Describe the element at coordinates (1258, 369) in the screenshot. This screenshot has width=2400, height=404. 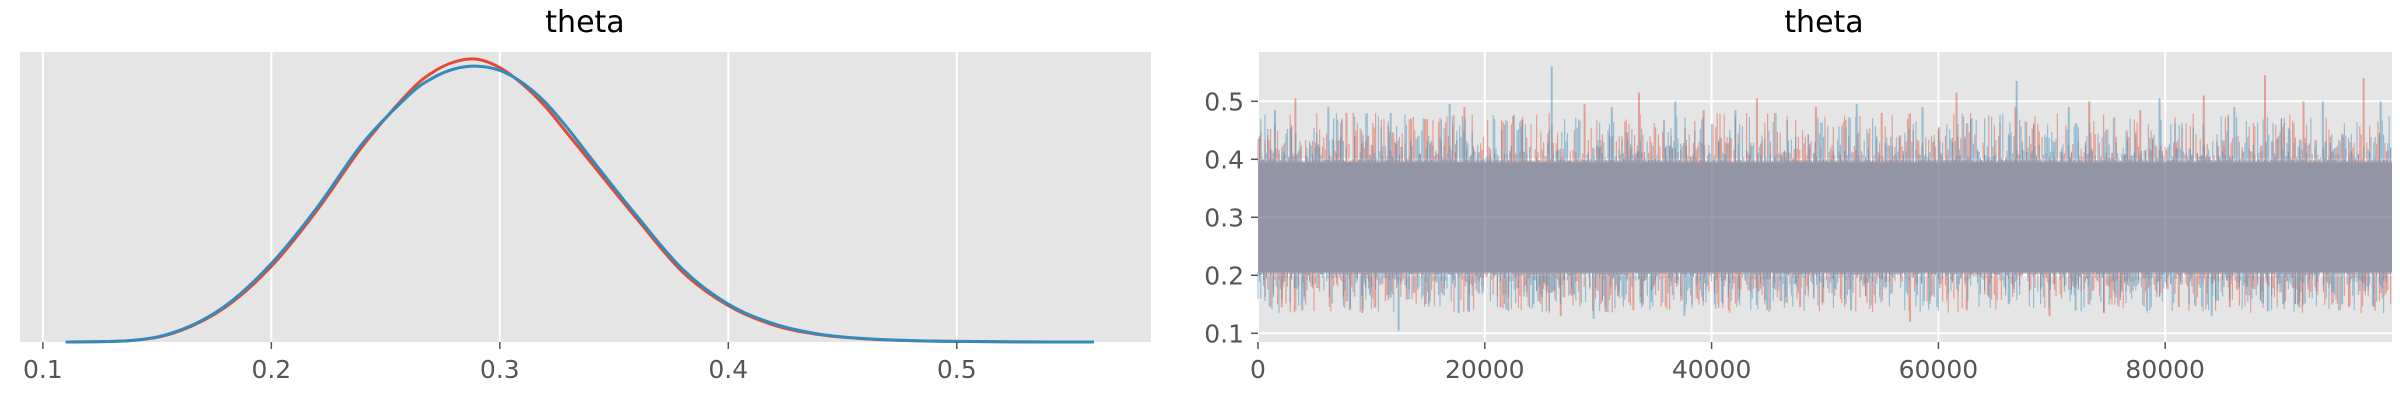
I see `trace-x-tick-label: 0` at that location.